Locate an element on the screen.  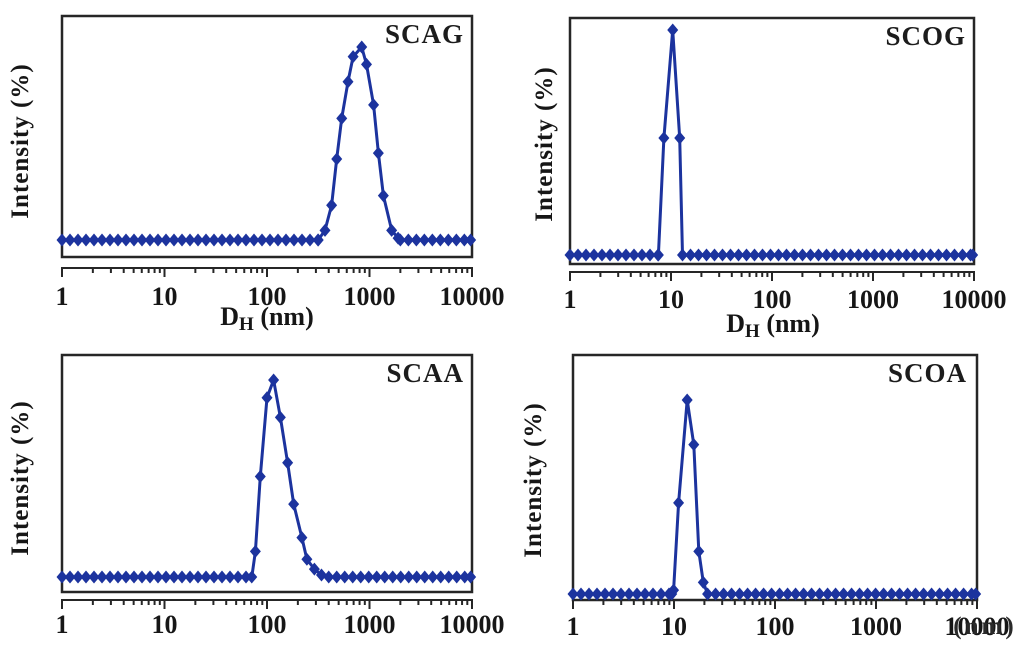
scag-x-axis-label: DH (nm) is located at coordinates (267, 319).